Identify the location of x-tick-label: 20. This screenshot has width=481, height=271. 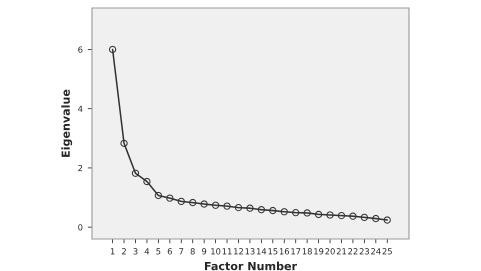
(330, 251).